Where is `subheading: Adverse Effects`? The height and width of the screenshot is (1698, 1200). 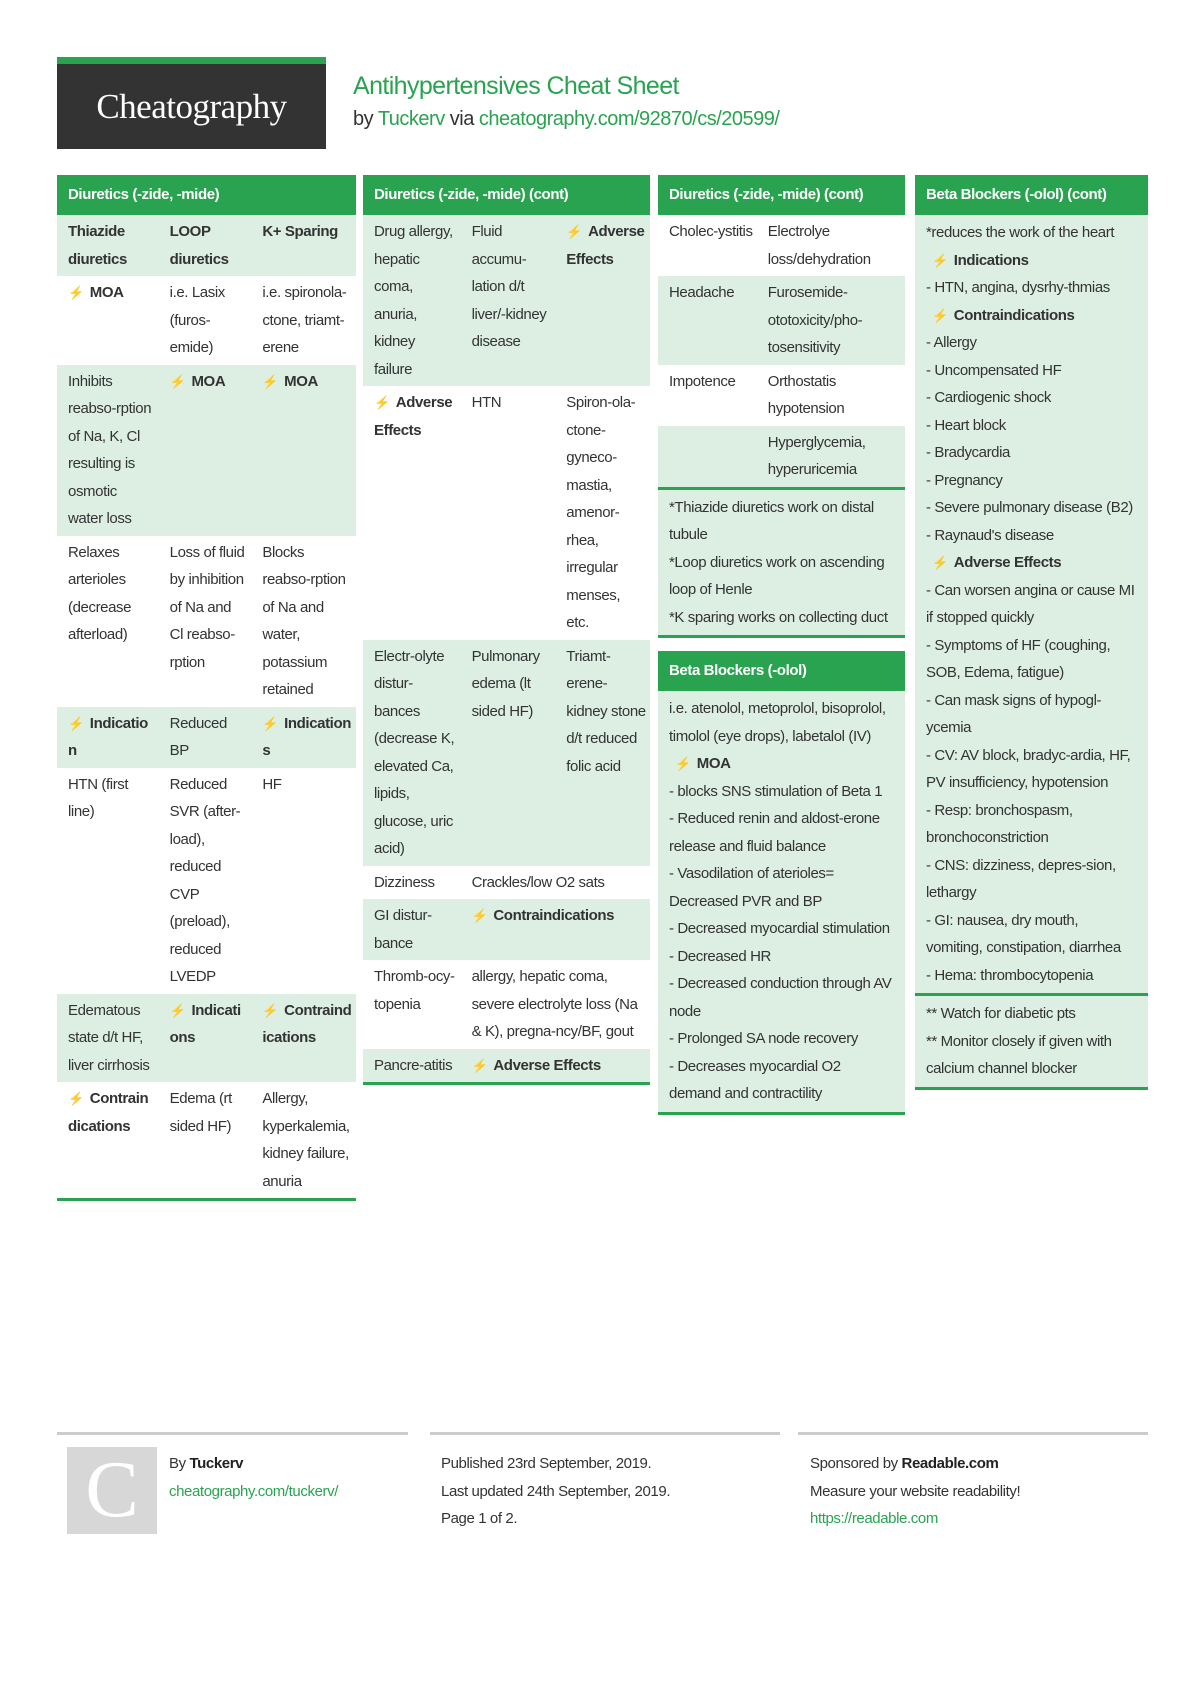
subheading: Adverse Effects is located at coordinates (1007, 562).